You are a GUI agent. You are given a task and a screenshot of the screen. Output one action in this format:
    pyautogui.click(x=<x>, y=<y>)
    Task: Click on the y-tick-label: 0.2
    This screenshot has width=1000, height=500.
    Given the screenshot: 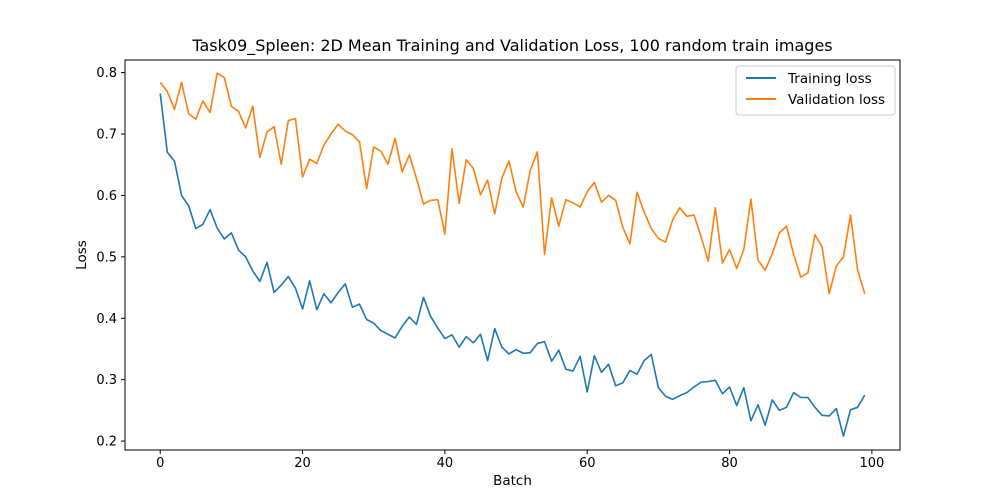 What is the action you would take?
    pyautogui.click(x=106, y=442)
    